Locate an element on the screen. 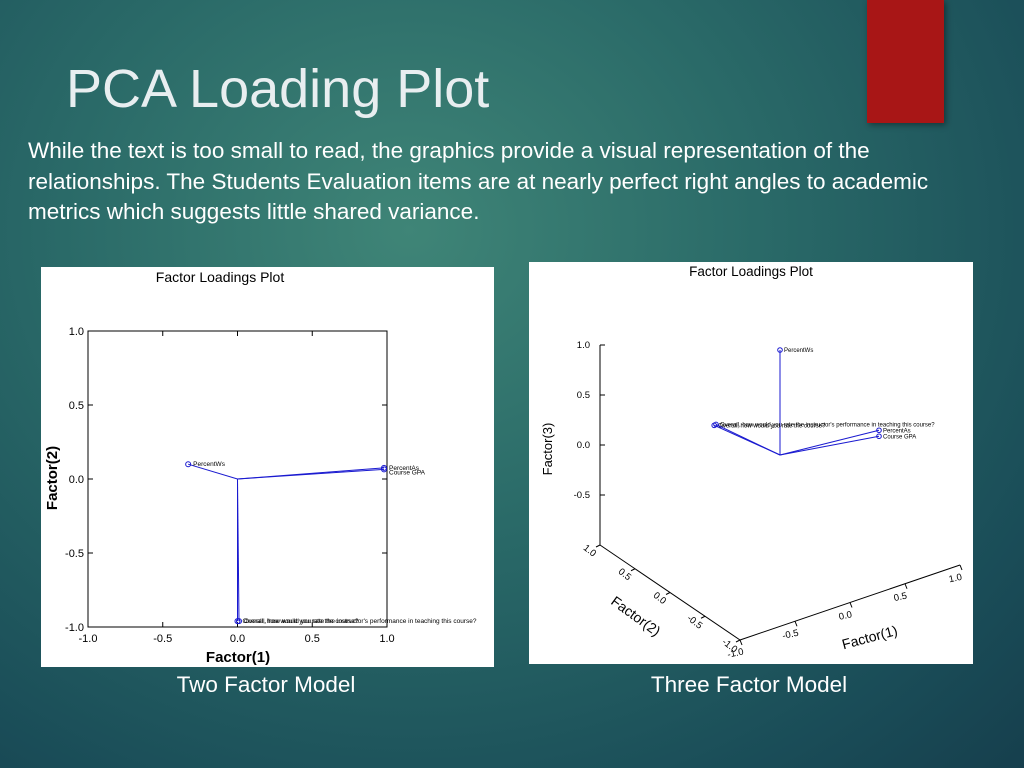 This screenshot has height=768, width=1024. y-tick-label: -1.0 is located at coordinates (74, 628).